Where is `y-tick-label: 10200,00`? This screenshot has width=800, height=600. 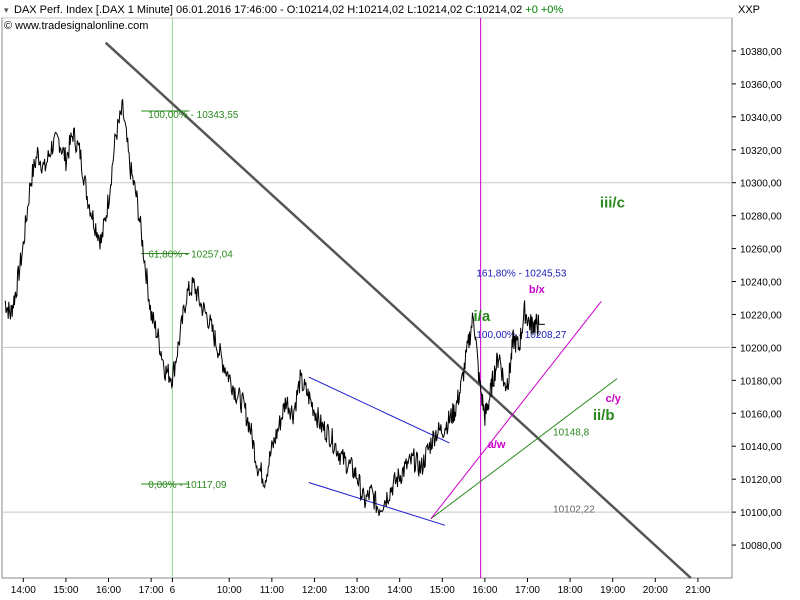 y-tick-label: 10200,00 is located at coordinates (761, 348).